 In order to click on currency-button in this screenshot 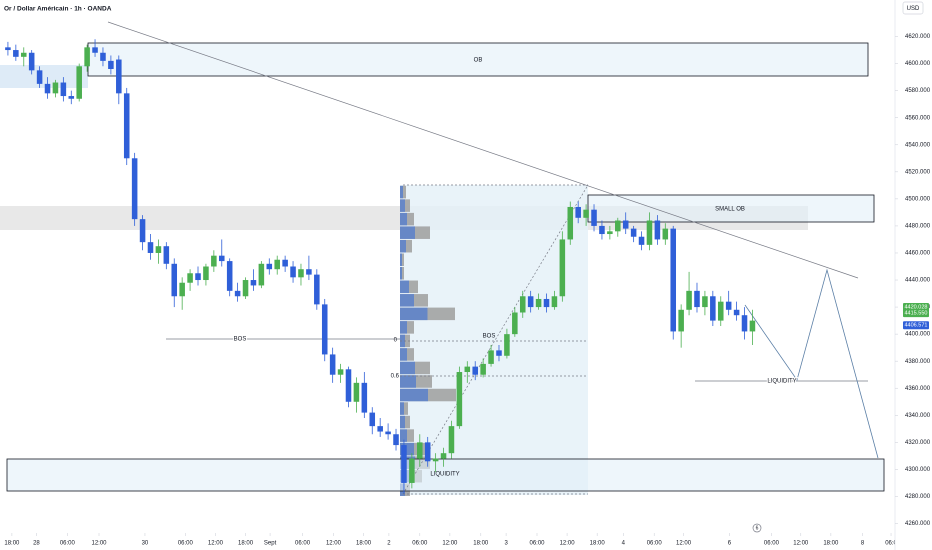, I will do `click(913, 8)`.